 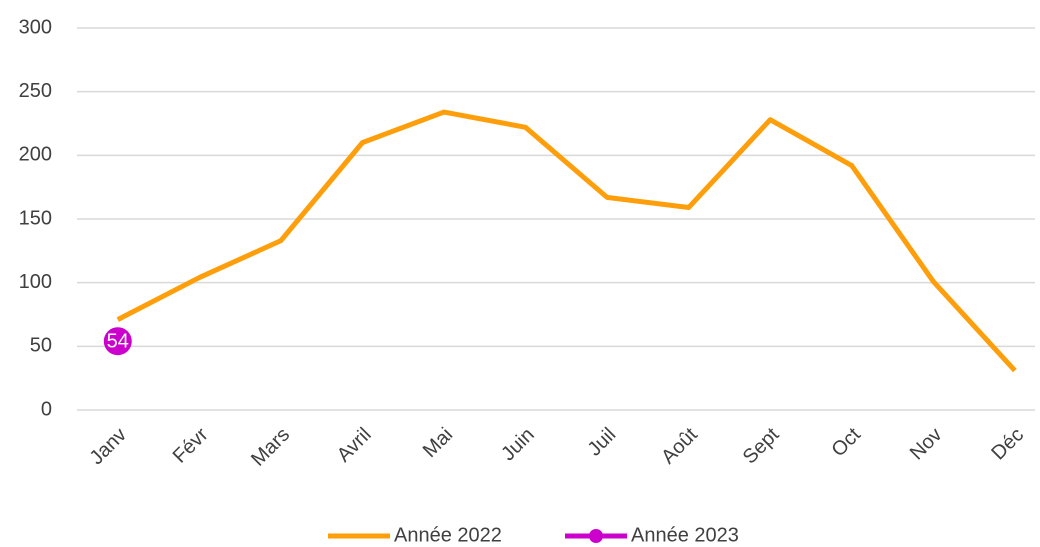 I want to click on y-tick-label: 50, so click(x=41, y=346).